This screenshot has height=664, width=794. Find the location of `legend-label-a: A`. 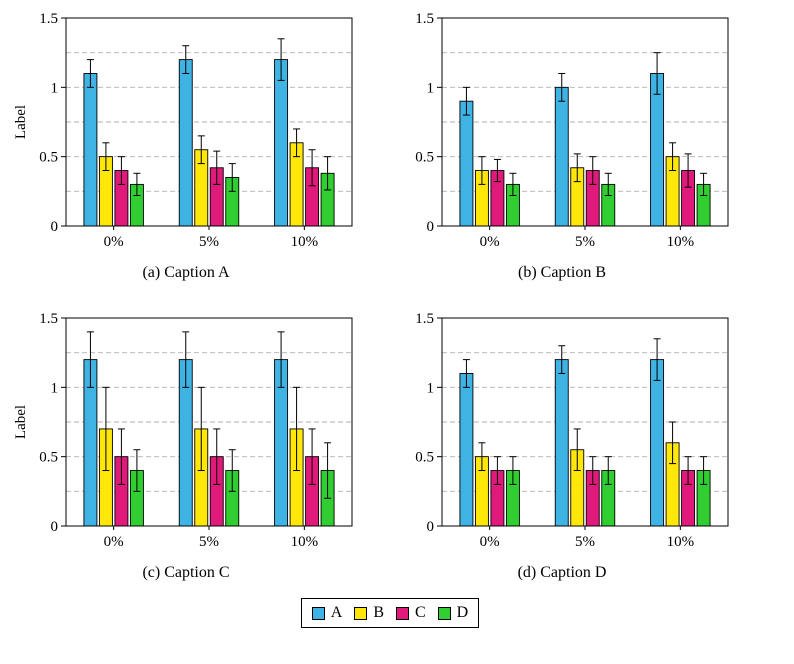

legend-label-a: A is located at coordinates (336, 612).